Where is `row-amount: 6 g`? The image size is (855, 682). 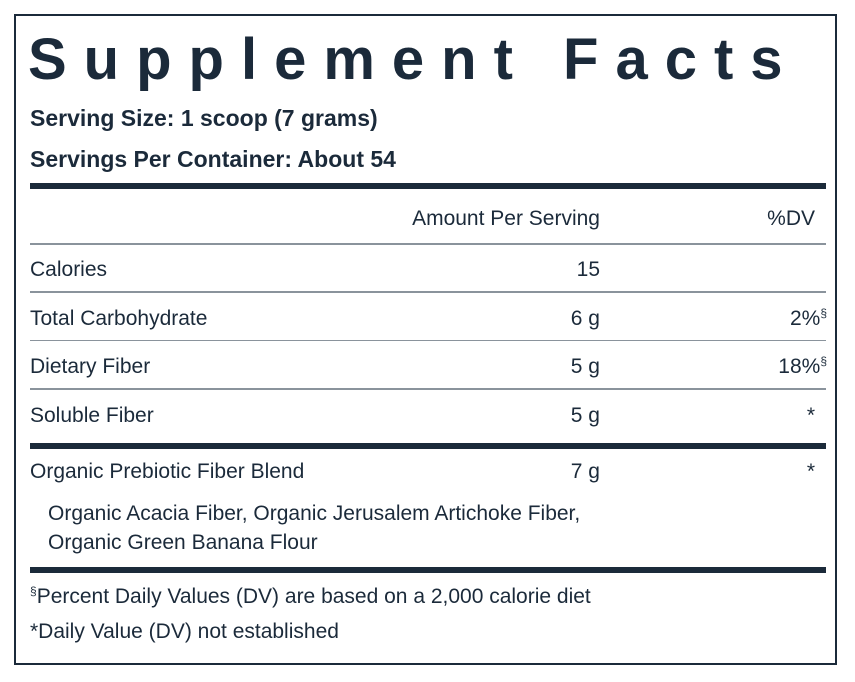 row-amount: 6 g is located at coordinates (585, 318).